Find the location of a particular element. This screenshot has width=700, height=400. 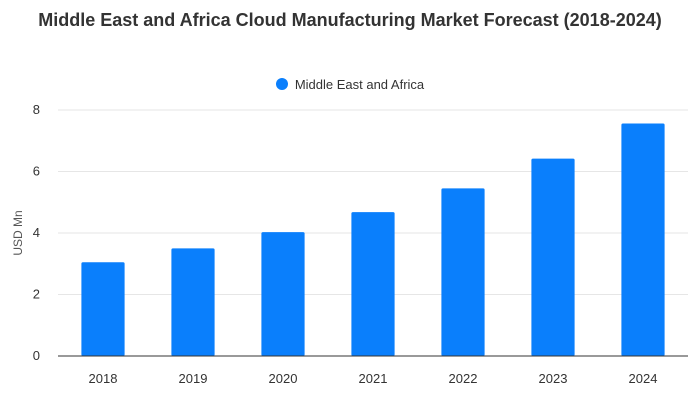

bar-2023 is located at coordinates (553, 257).